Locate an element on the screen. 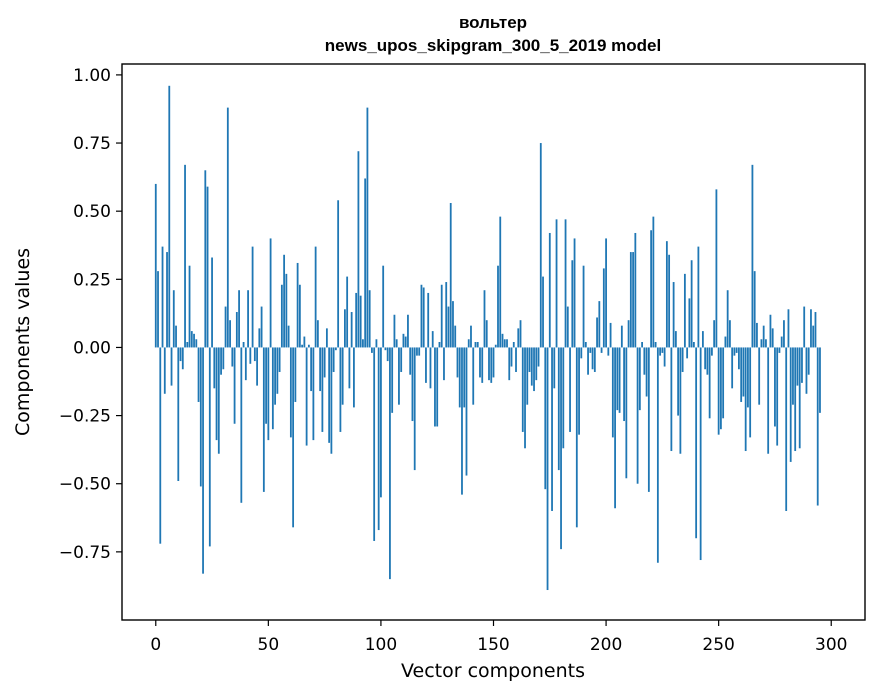 The image size is (880, 696). x-tick-label: 50 is located at coordinates (269, 645).